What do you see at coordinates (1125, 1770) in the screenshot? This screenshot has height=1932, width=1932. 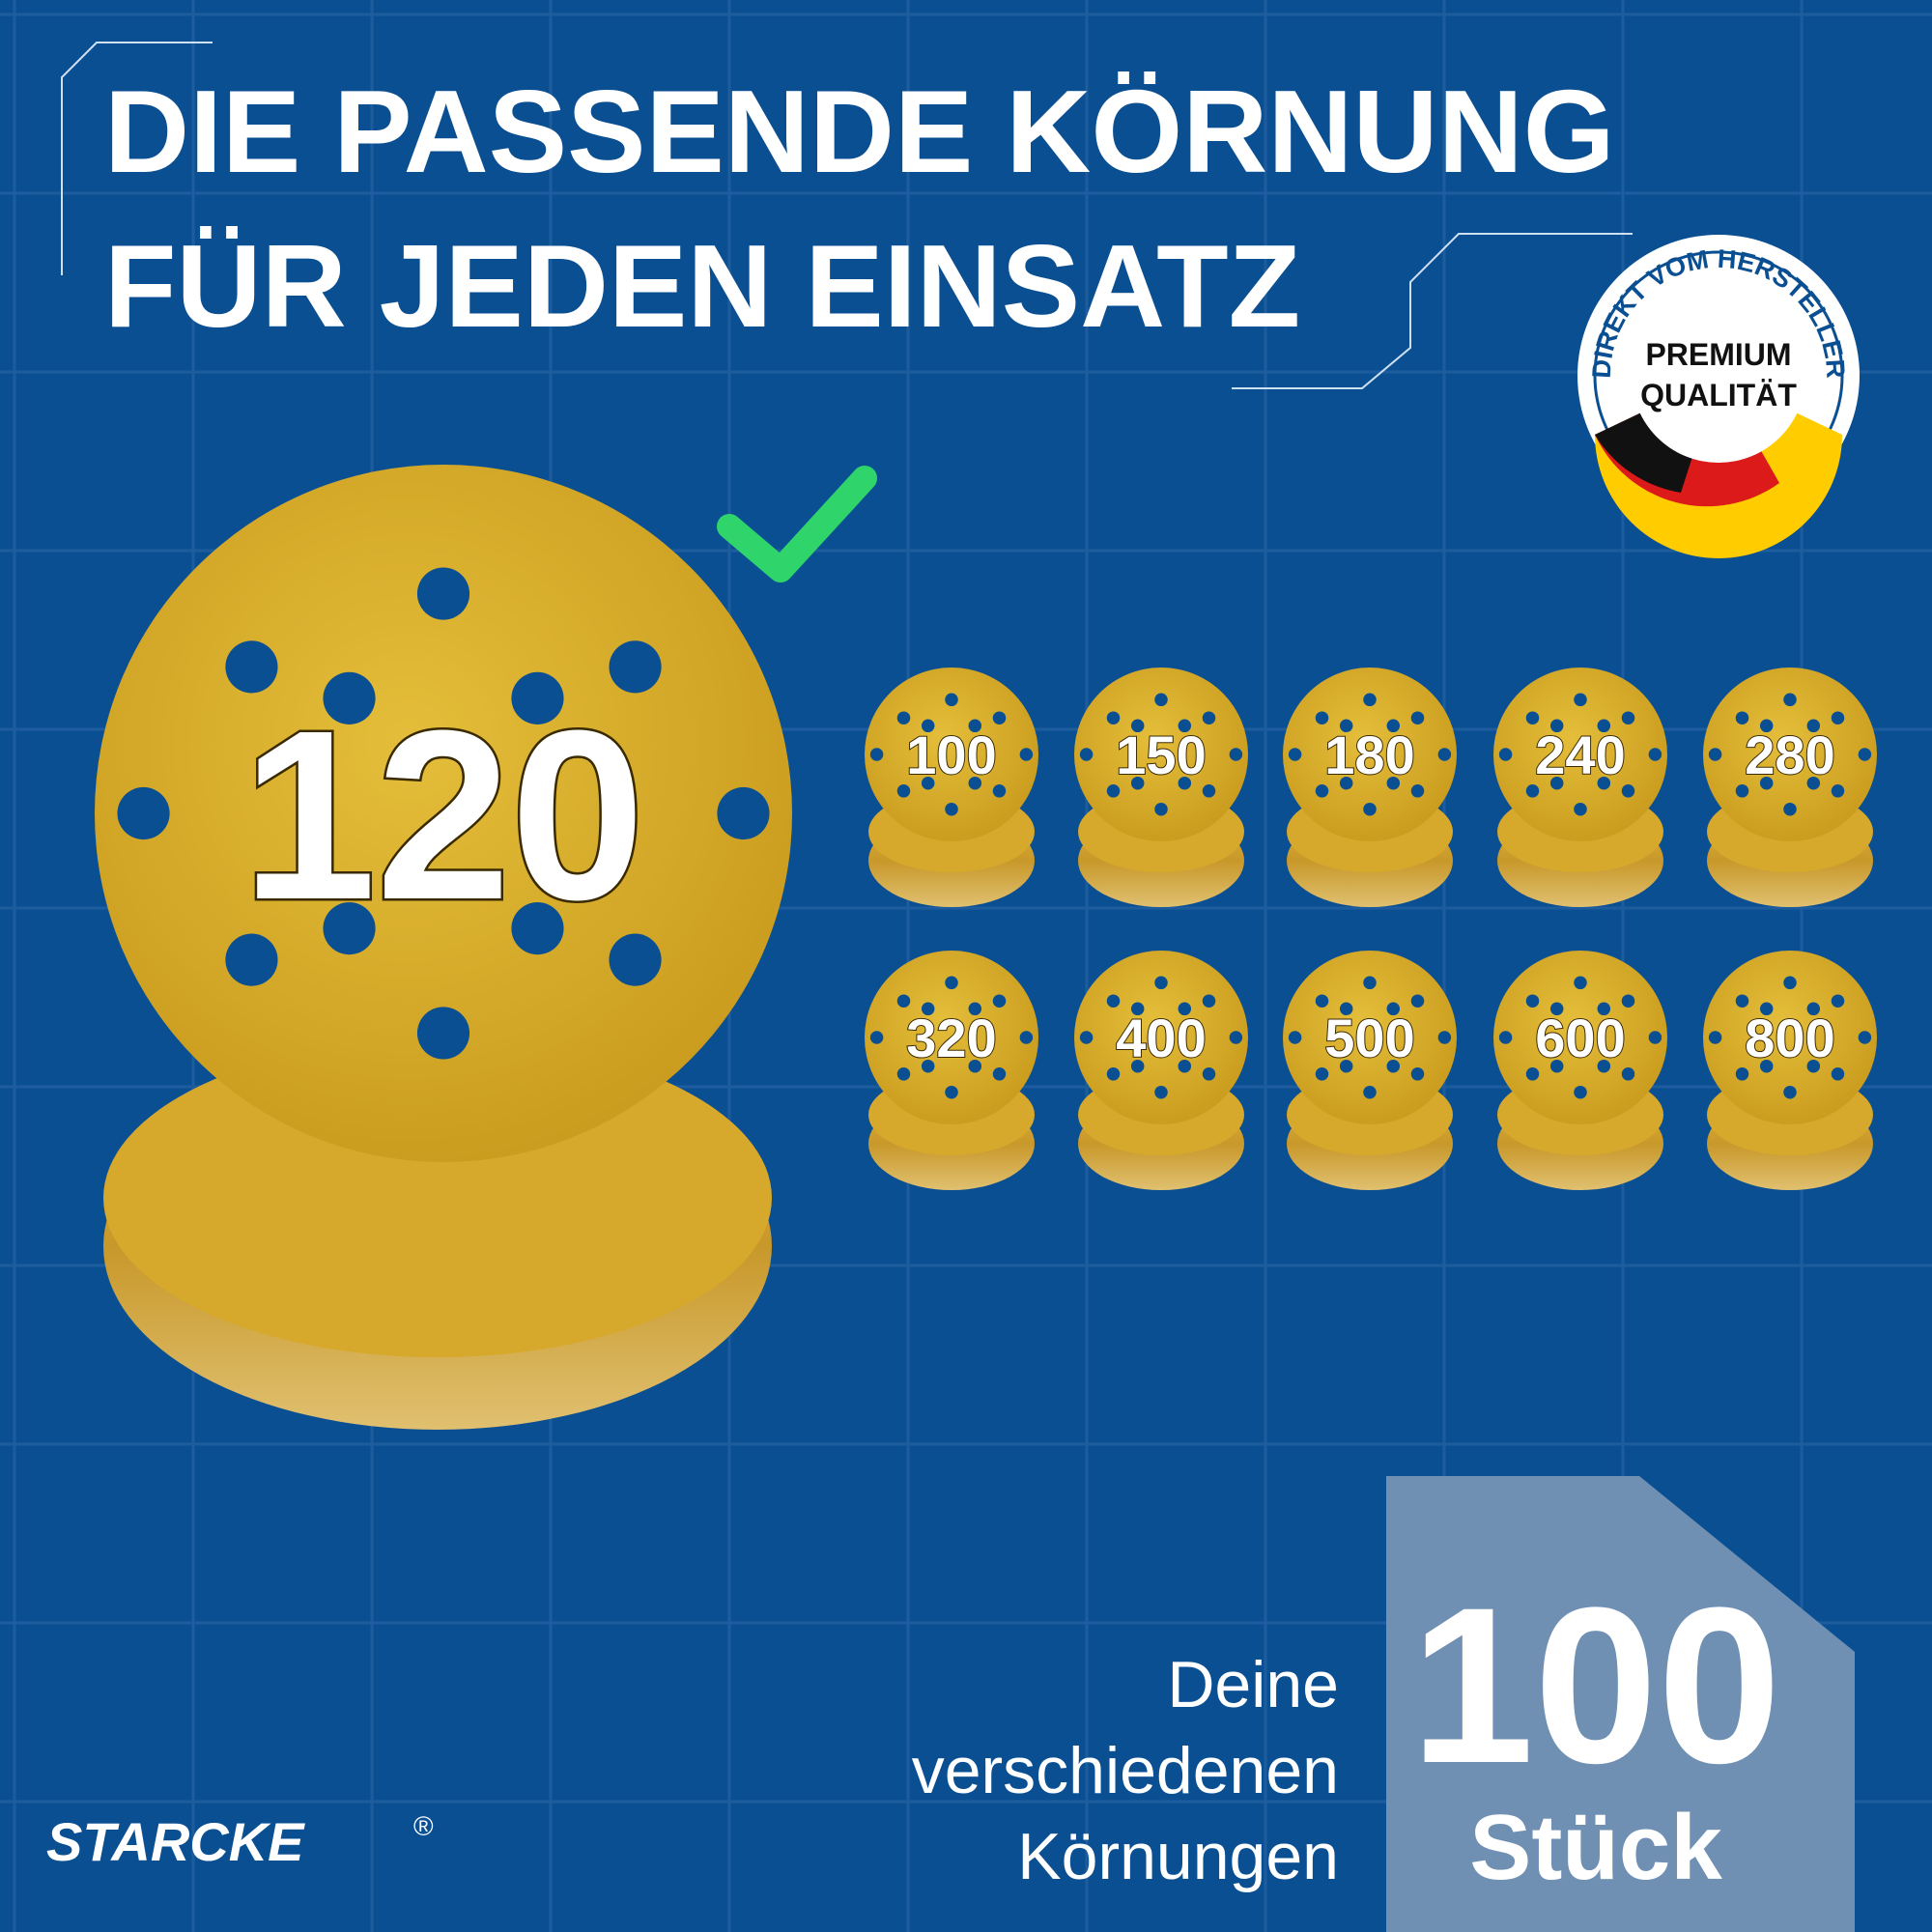 I see `footer-text: verschiedenen` at bounding box center [1125, 1770].